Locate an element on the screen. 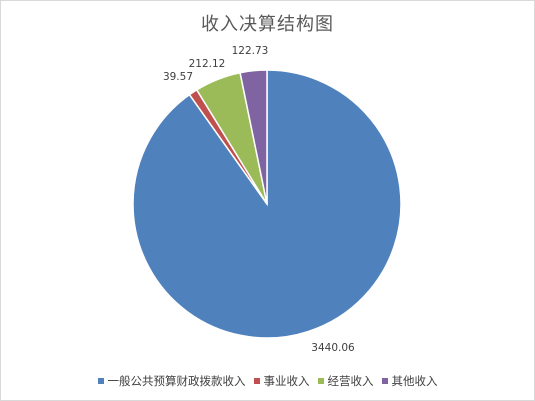 This screenshot has height=401, width=535. data-label-business-income: 39.57 is located at coordinates (178, 77).